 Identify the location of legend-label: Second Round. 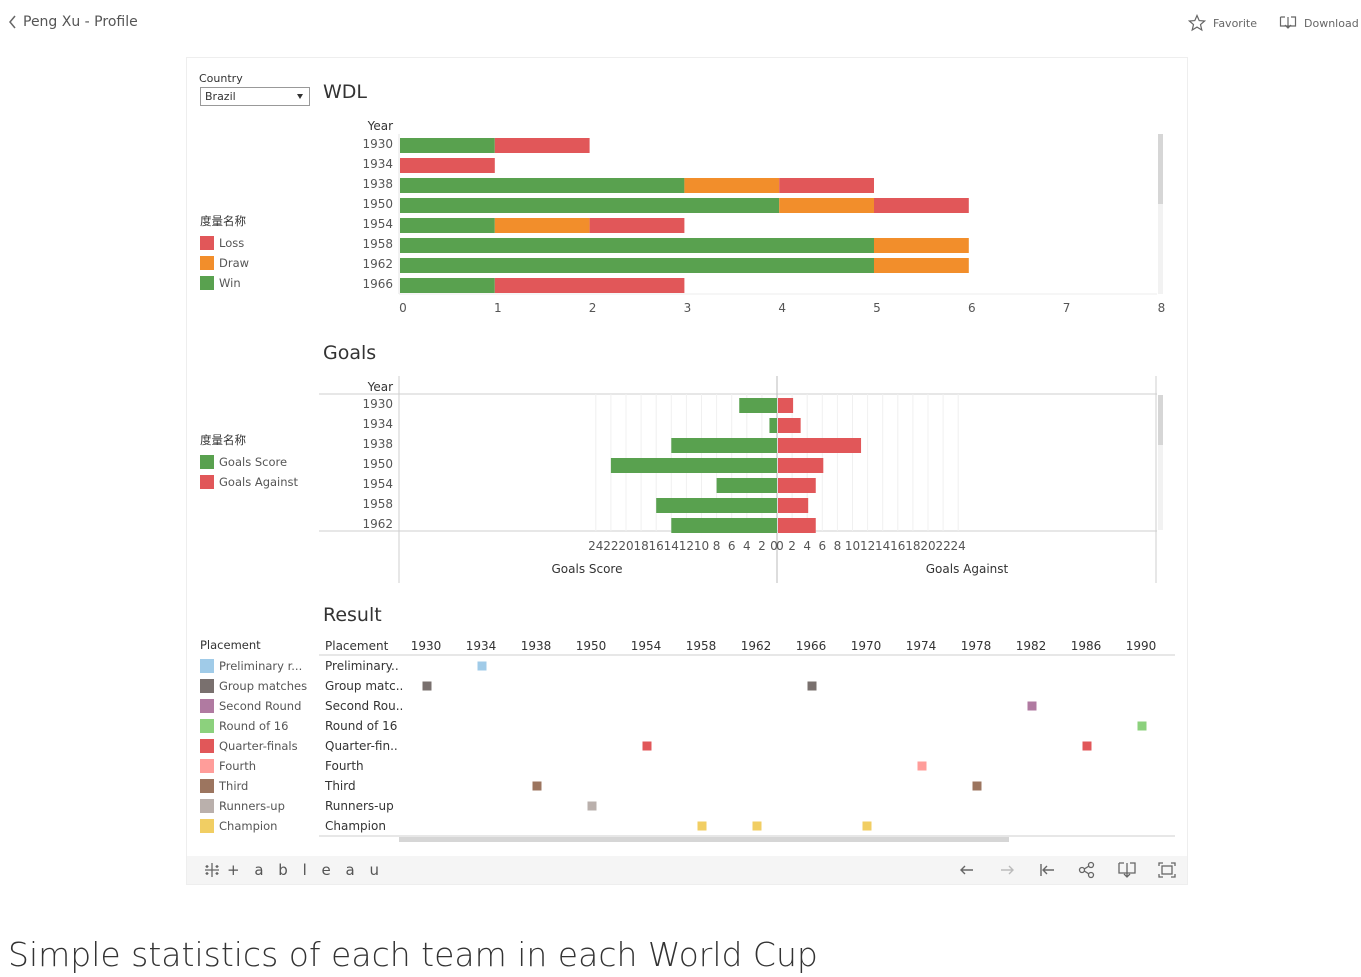
(260, 706).